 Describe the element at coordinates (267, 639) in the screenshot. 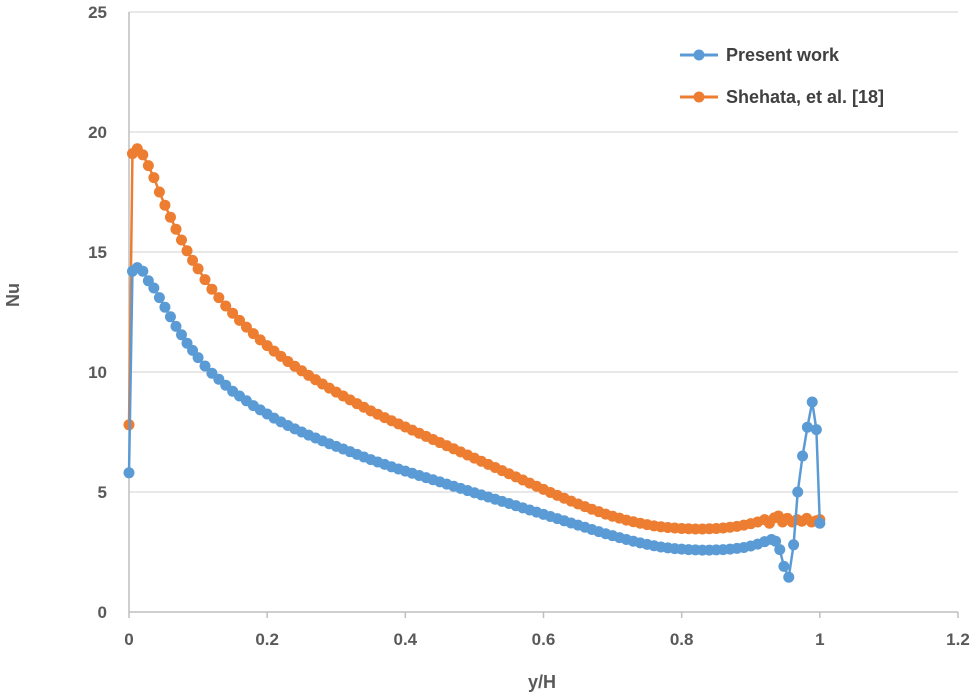

I see `x-tick-label-1: 0.2` at that location.